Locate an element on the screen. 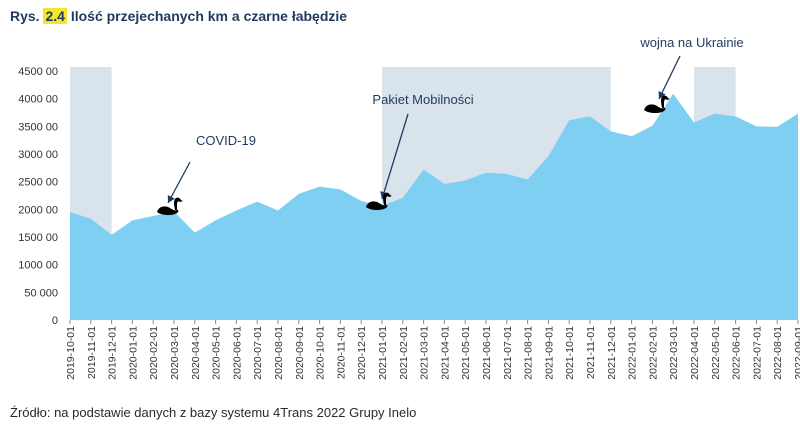 This screenshot has width=800, height=441. x-tick-label: 2021-01-01 is located at coordinates (383, 353).